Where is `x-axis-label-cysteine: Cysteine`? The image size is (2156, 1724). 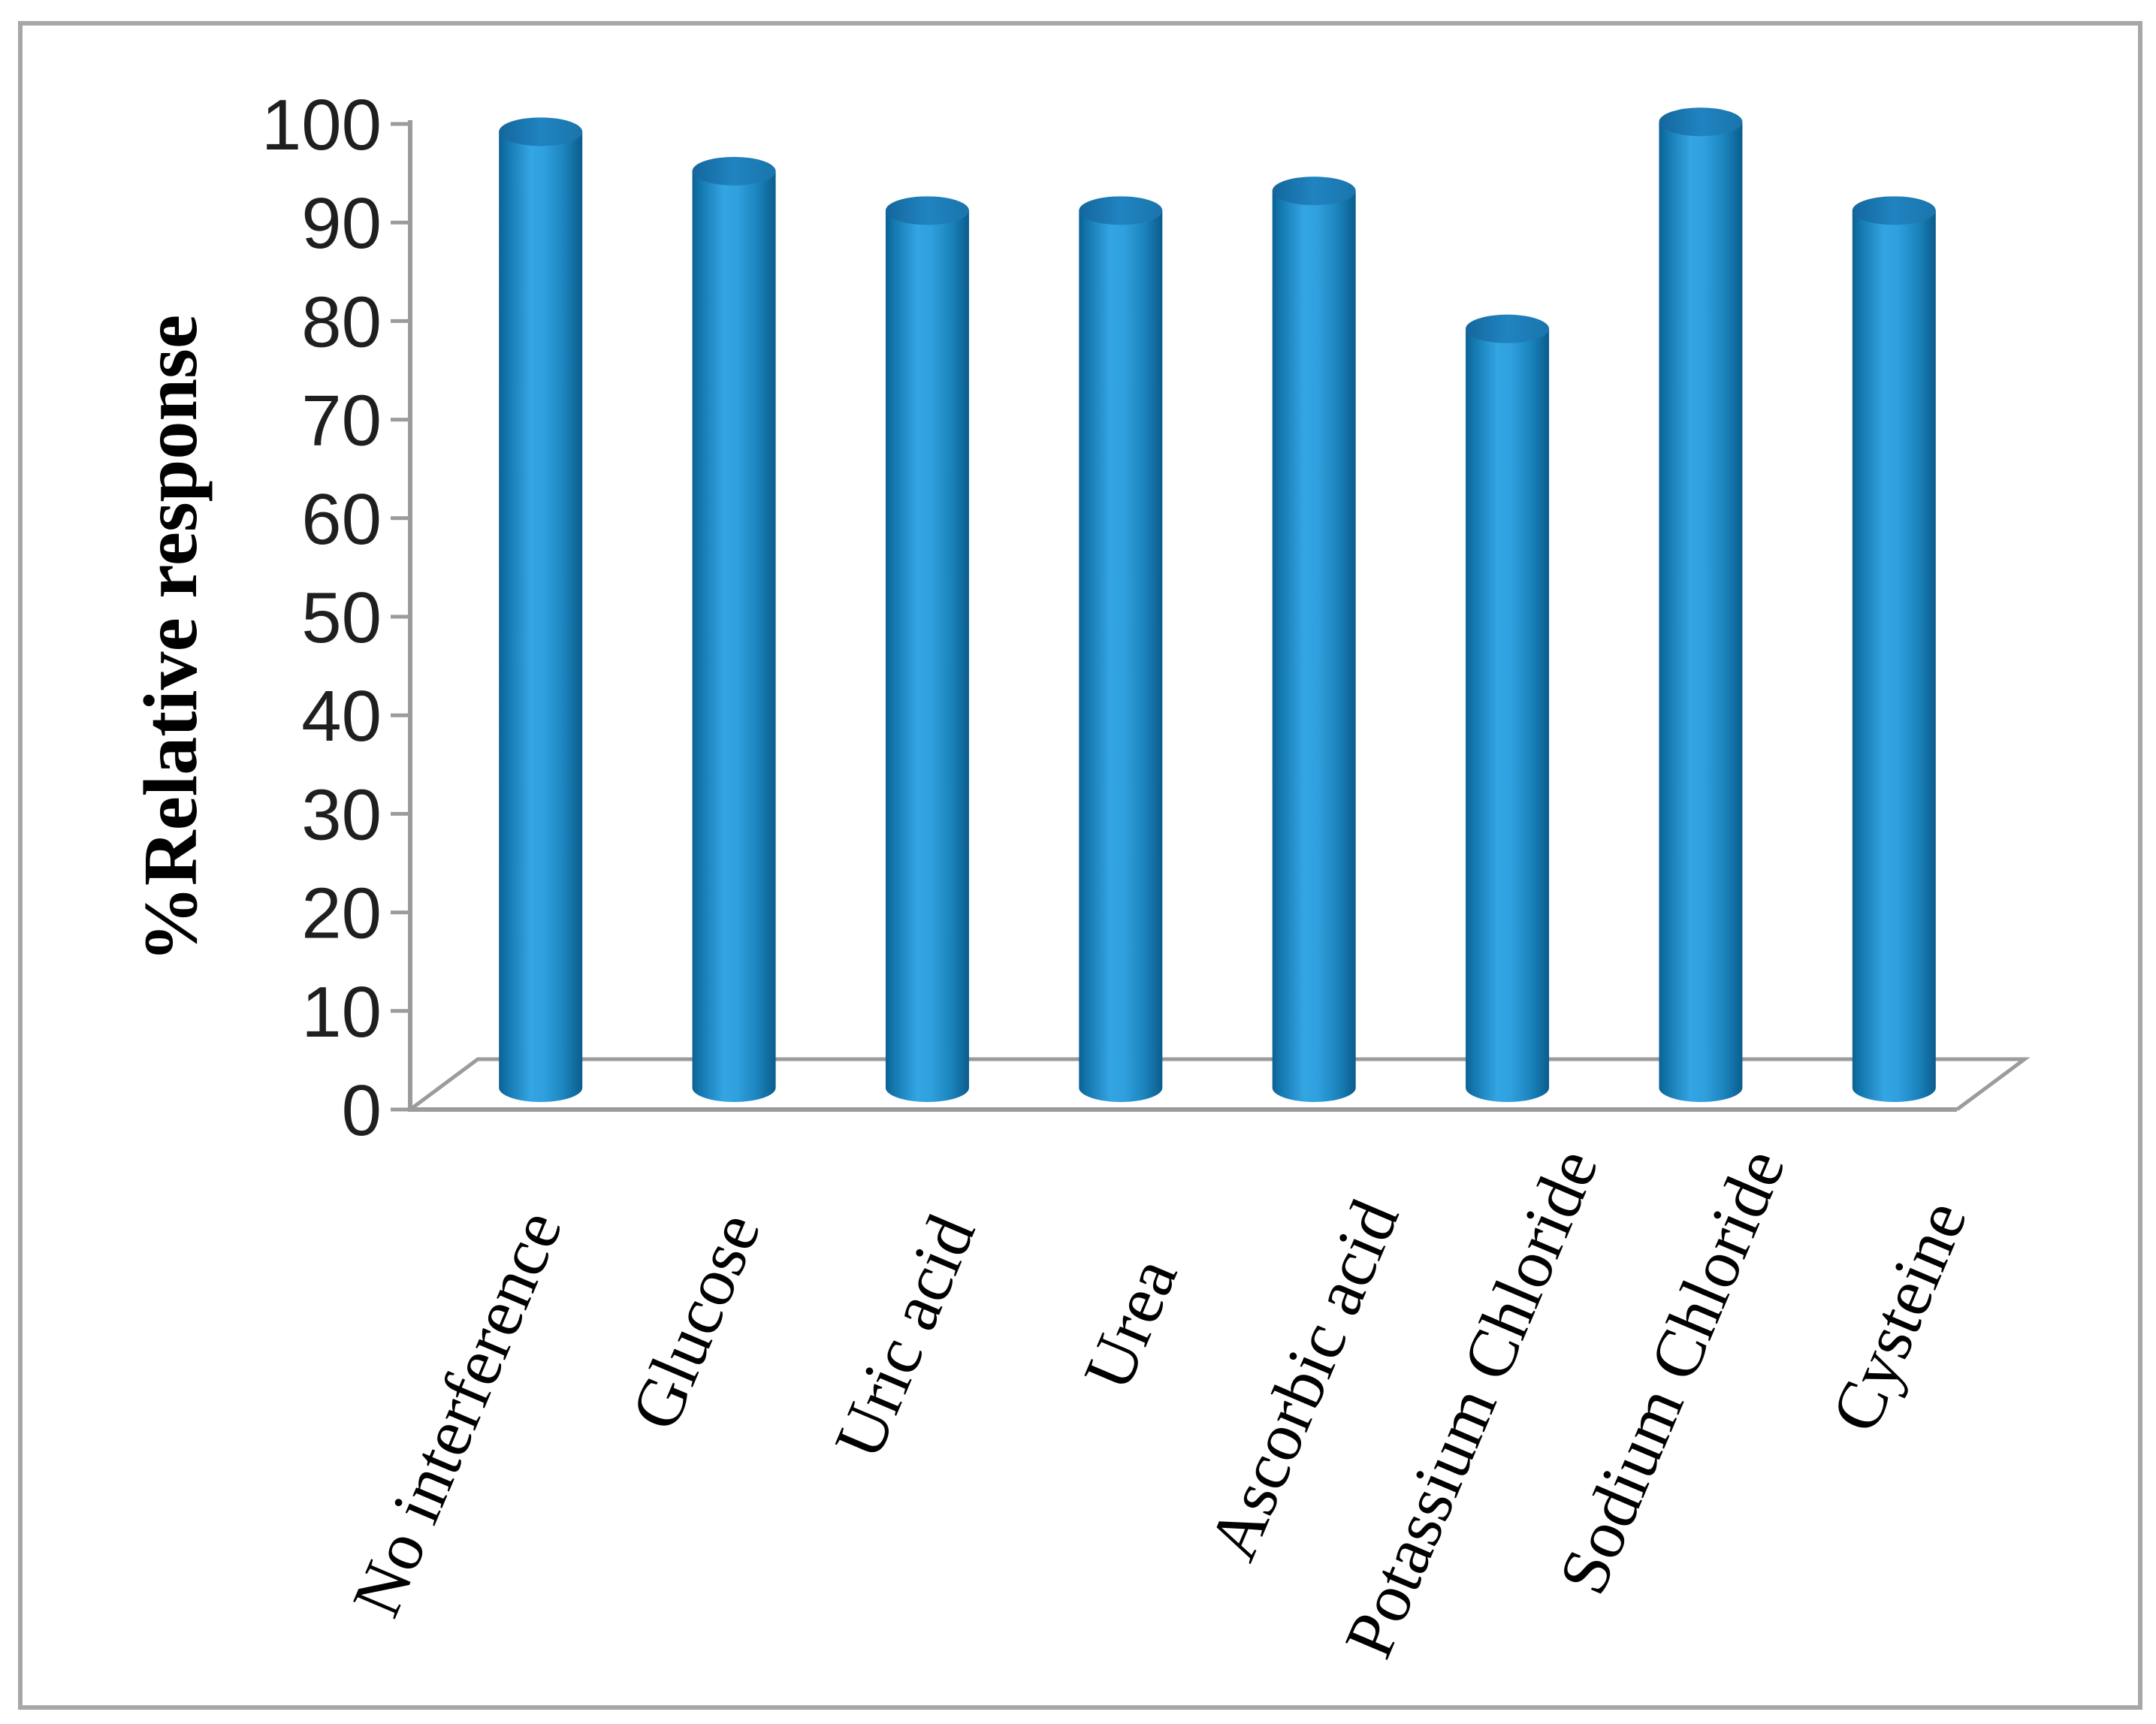
x-axis-label-cysteine: Cysteine is located at coordinates (1899, 1316).